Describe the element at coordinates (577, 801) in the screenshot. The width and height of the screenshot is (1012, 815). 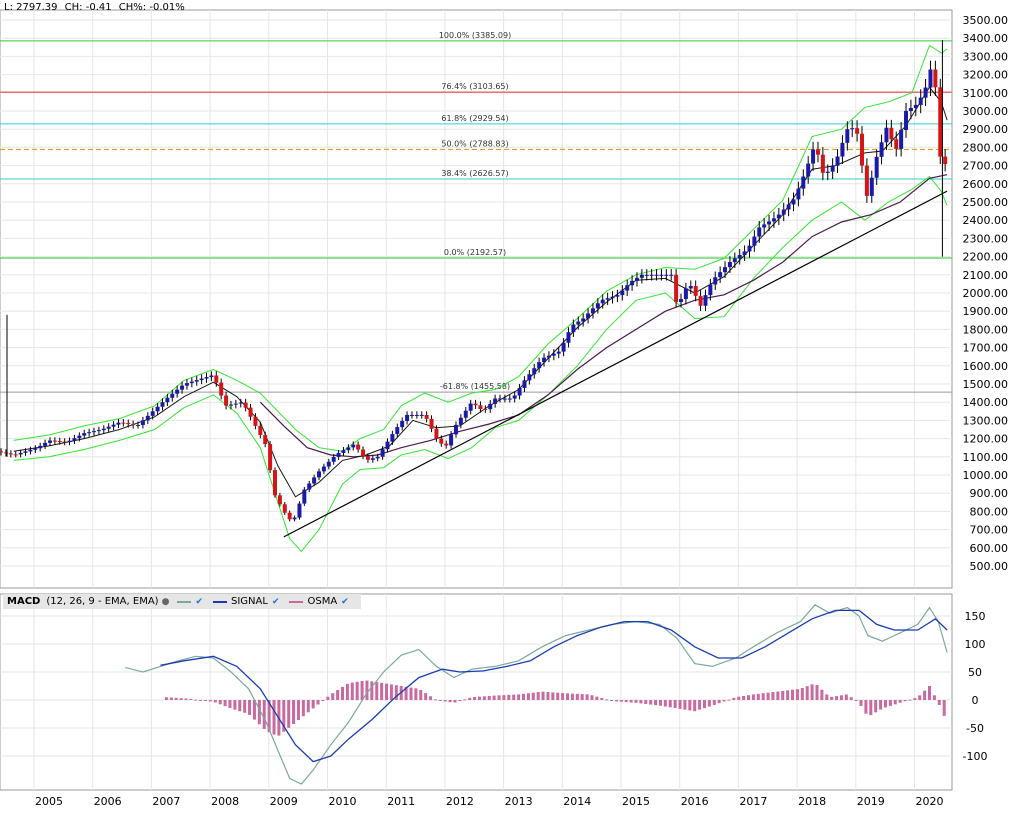
I see `x-tick-label: 2014` at that location.